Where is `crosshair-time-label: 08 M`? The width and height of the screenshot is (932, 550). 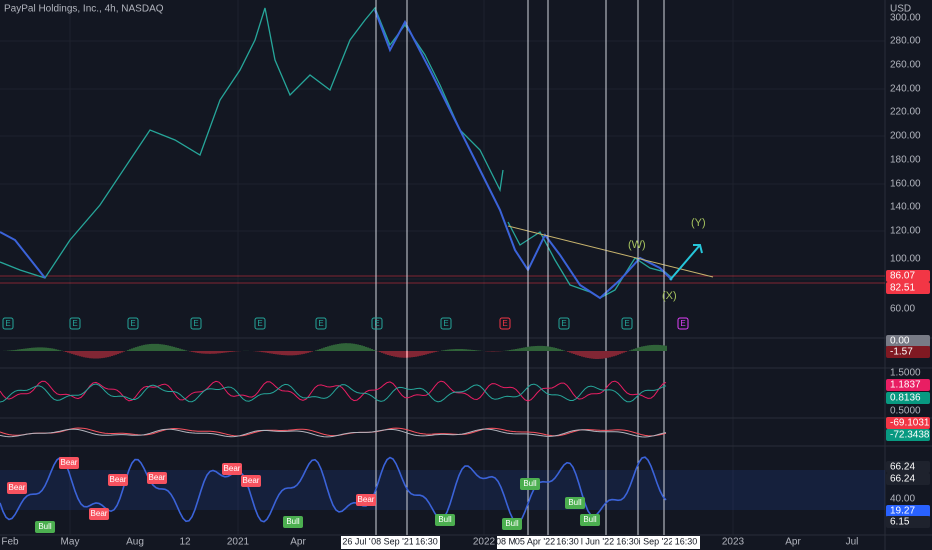
crosshair-time-label: 08 M is located at coordinates (506, 541).